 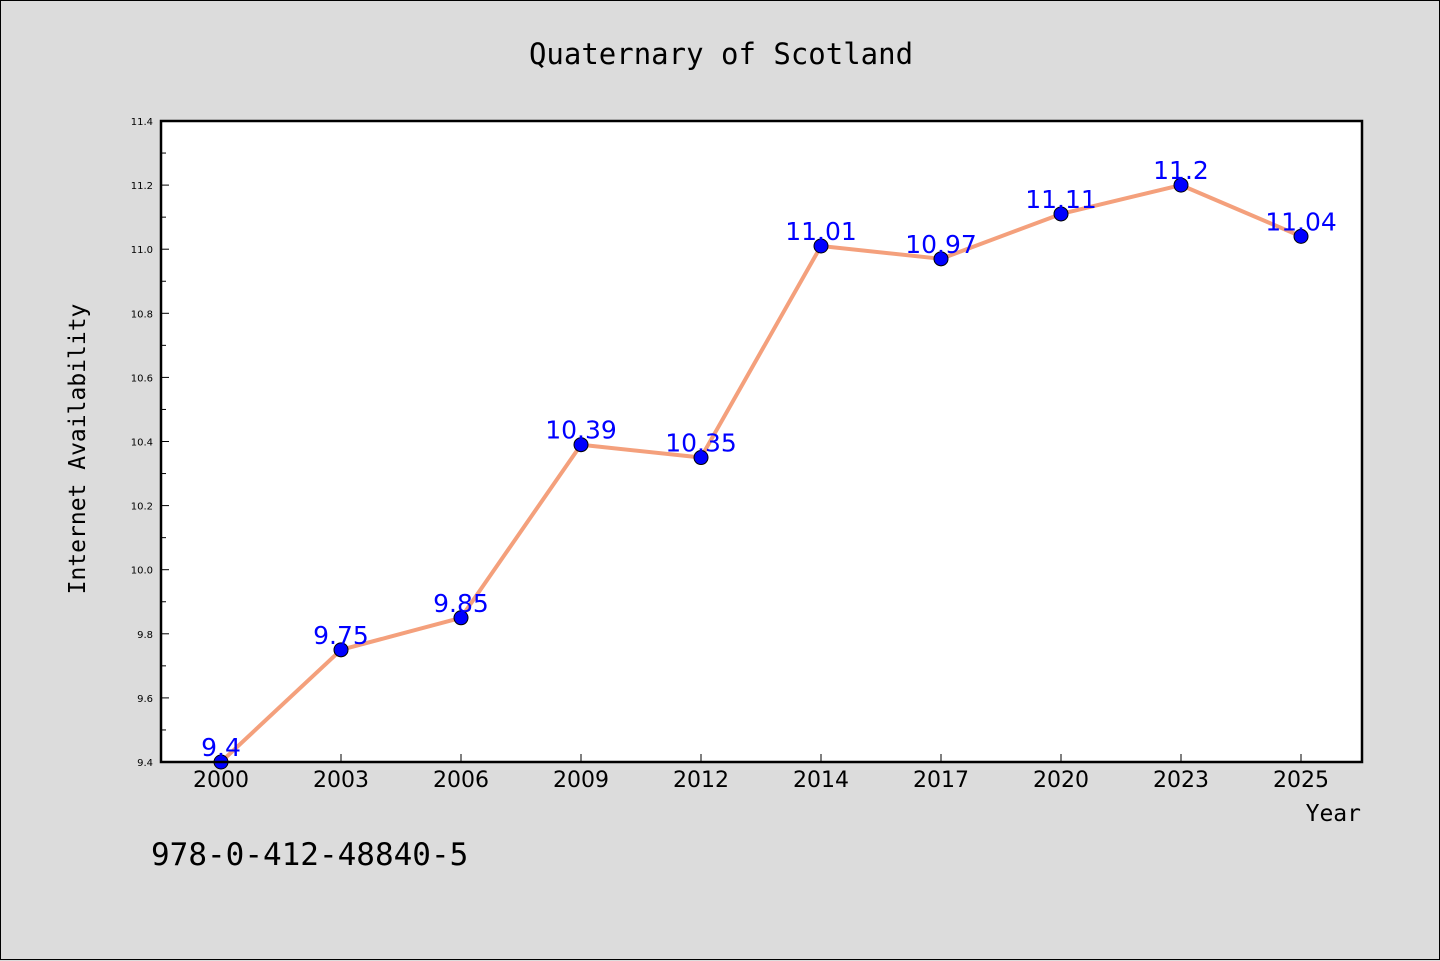 What do you see at coordinates (941, 244) in the screenshot?
I see `data-label: 10.97` at bounding box center [941, 244].